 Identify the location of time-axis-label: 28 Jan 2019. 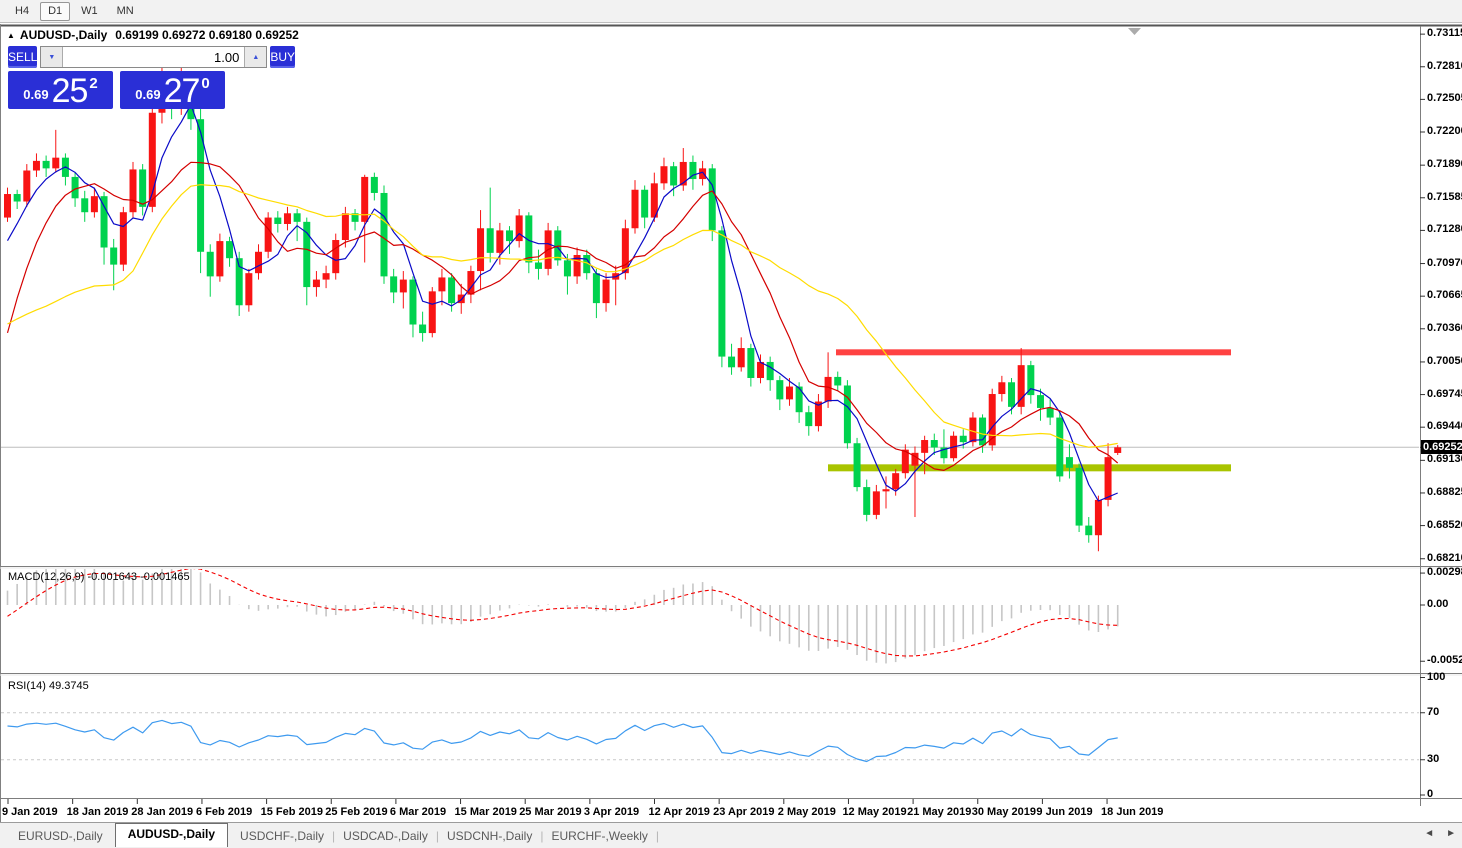
(162, 812).